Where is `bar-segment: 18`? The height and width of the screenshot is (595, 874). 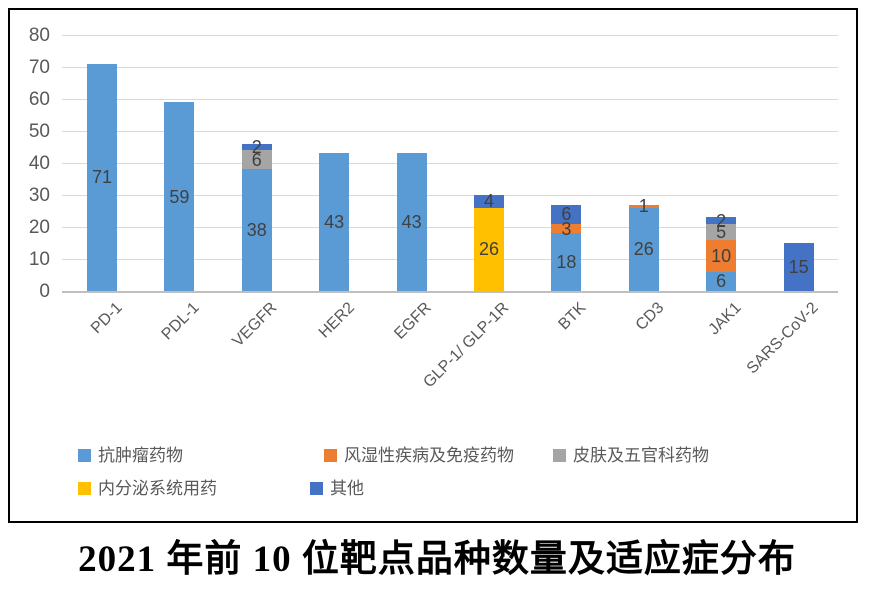 bar-segment: 18 is located at coordinates (566, 262).